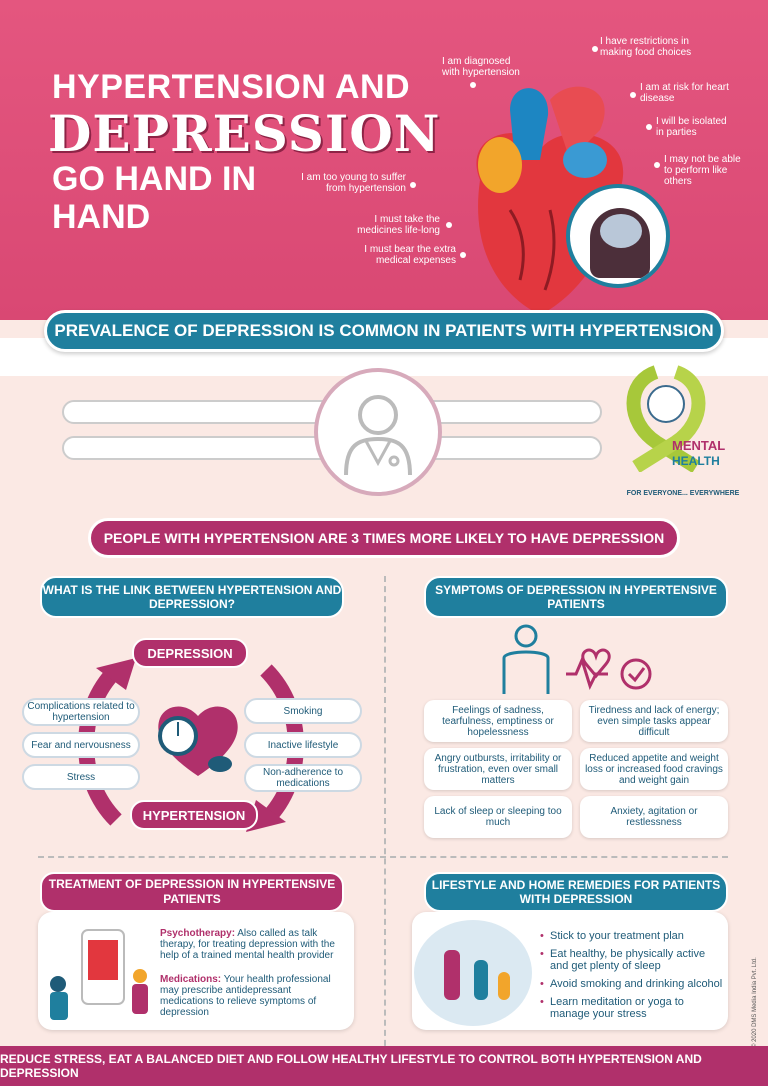 This screenshot has width=768, height=1086. Describe the element at coordinates (81, 745) in the screenshot. I see `link-left-item: Fear and nervousness` at that location.